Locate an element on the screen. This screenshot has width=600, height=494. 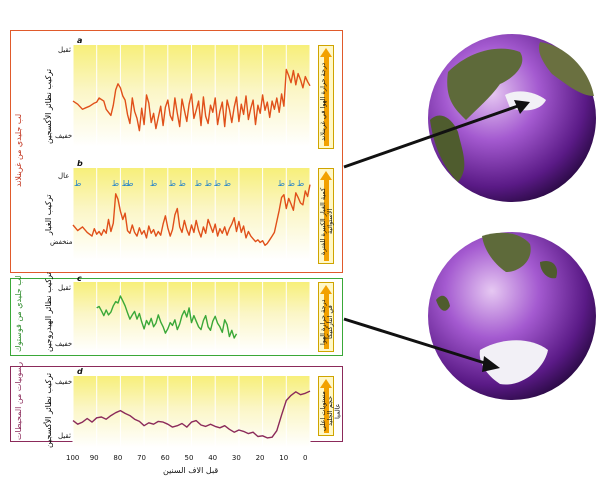
panel-c-series-line is located at coordinates (167, 317).